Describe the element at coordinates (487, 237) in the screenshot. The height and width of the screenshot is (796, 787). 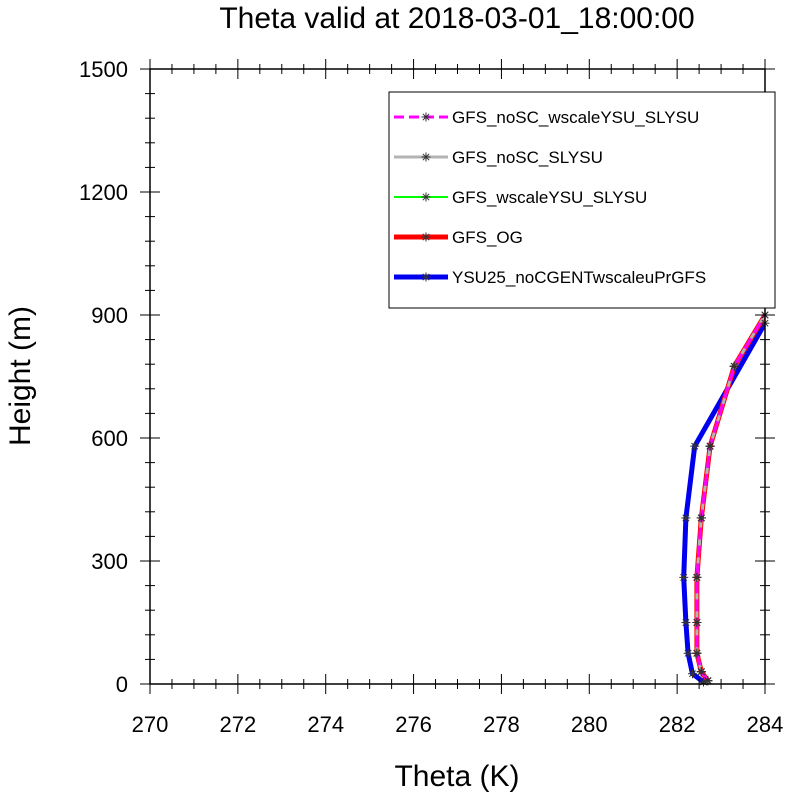
I see `legend-label: GFS_OG` at that location.